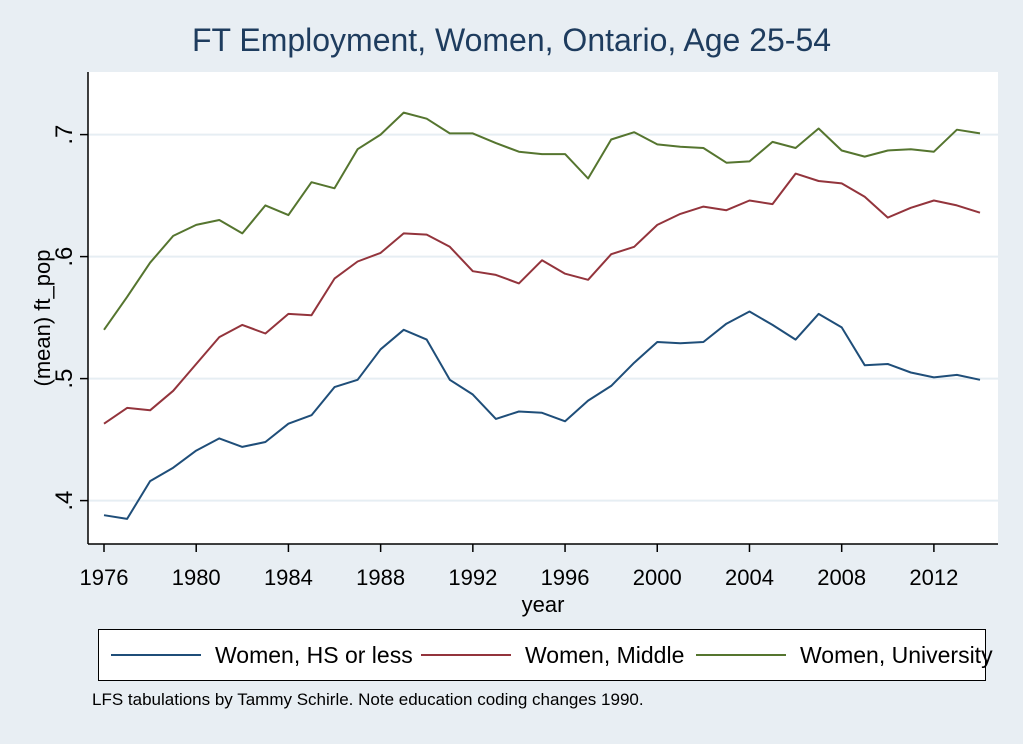  What do you see at coordinates (64, 379) in the screenshot?
I see `y-tick-label: .5` at bounding box center [64, 379].